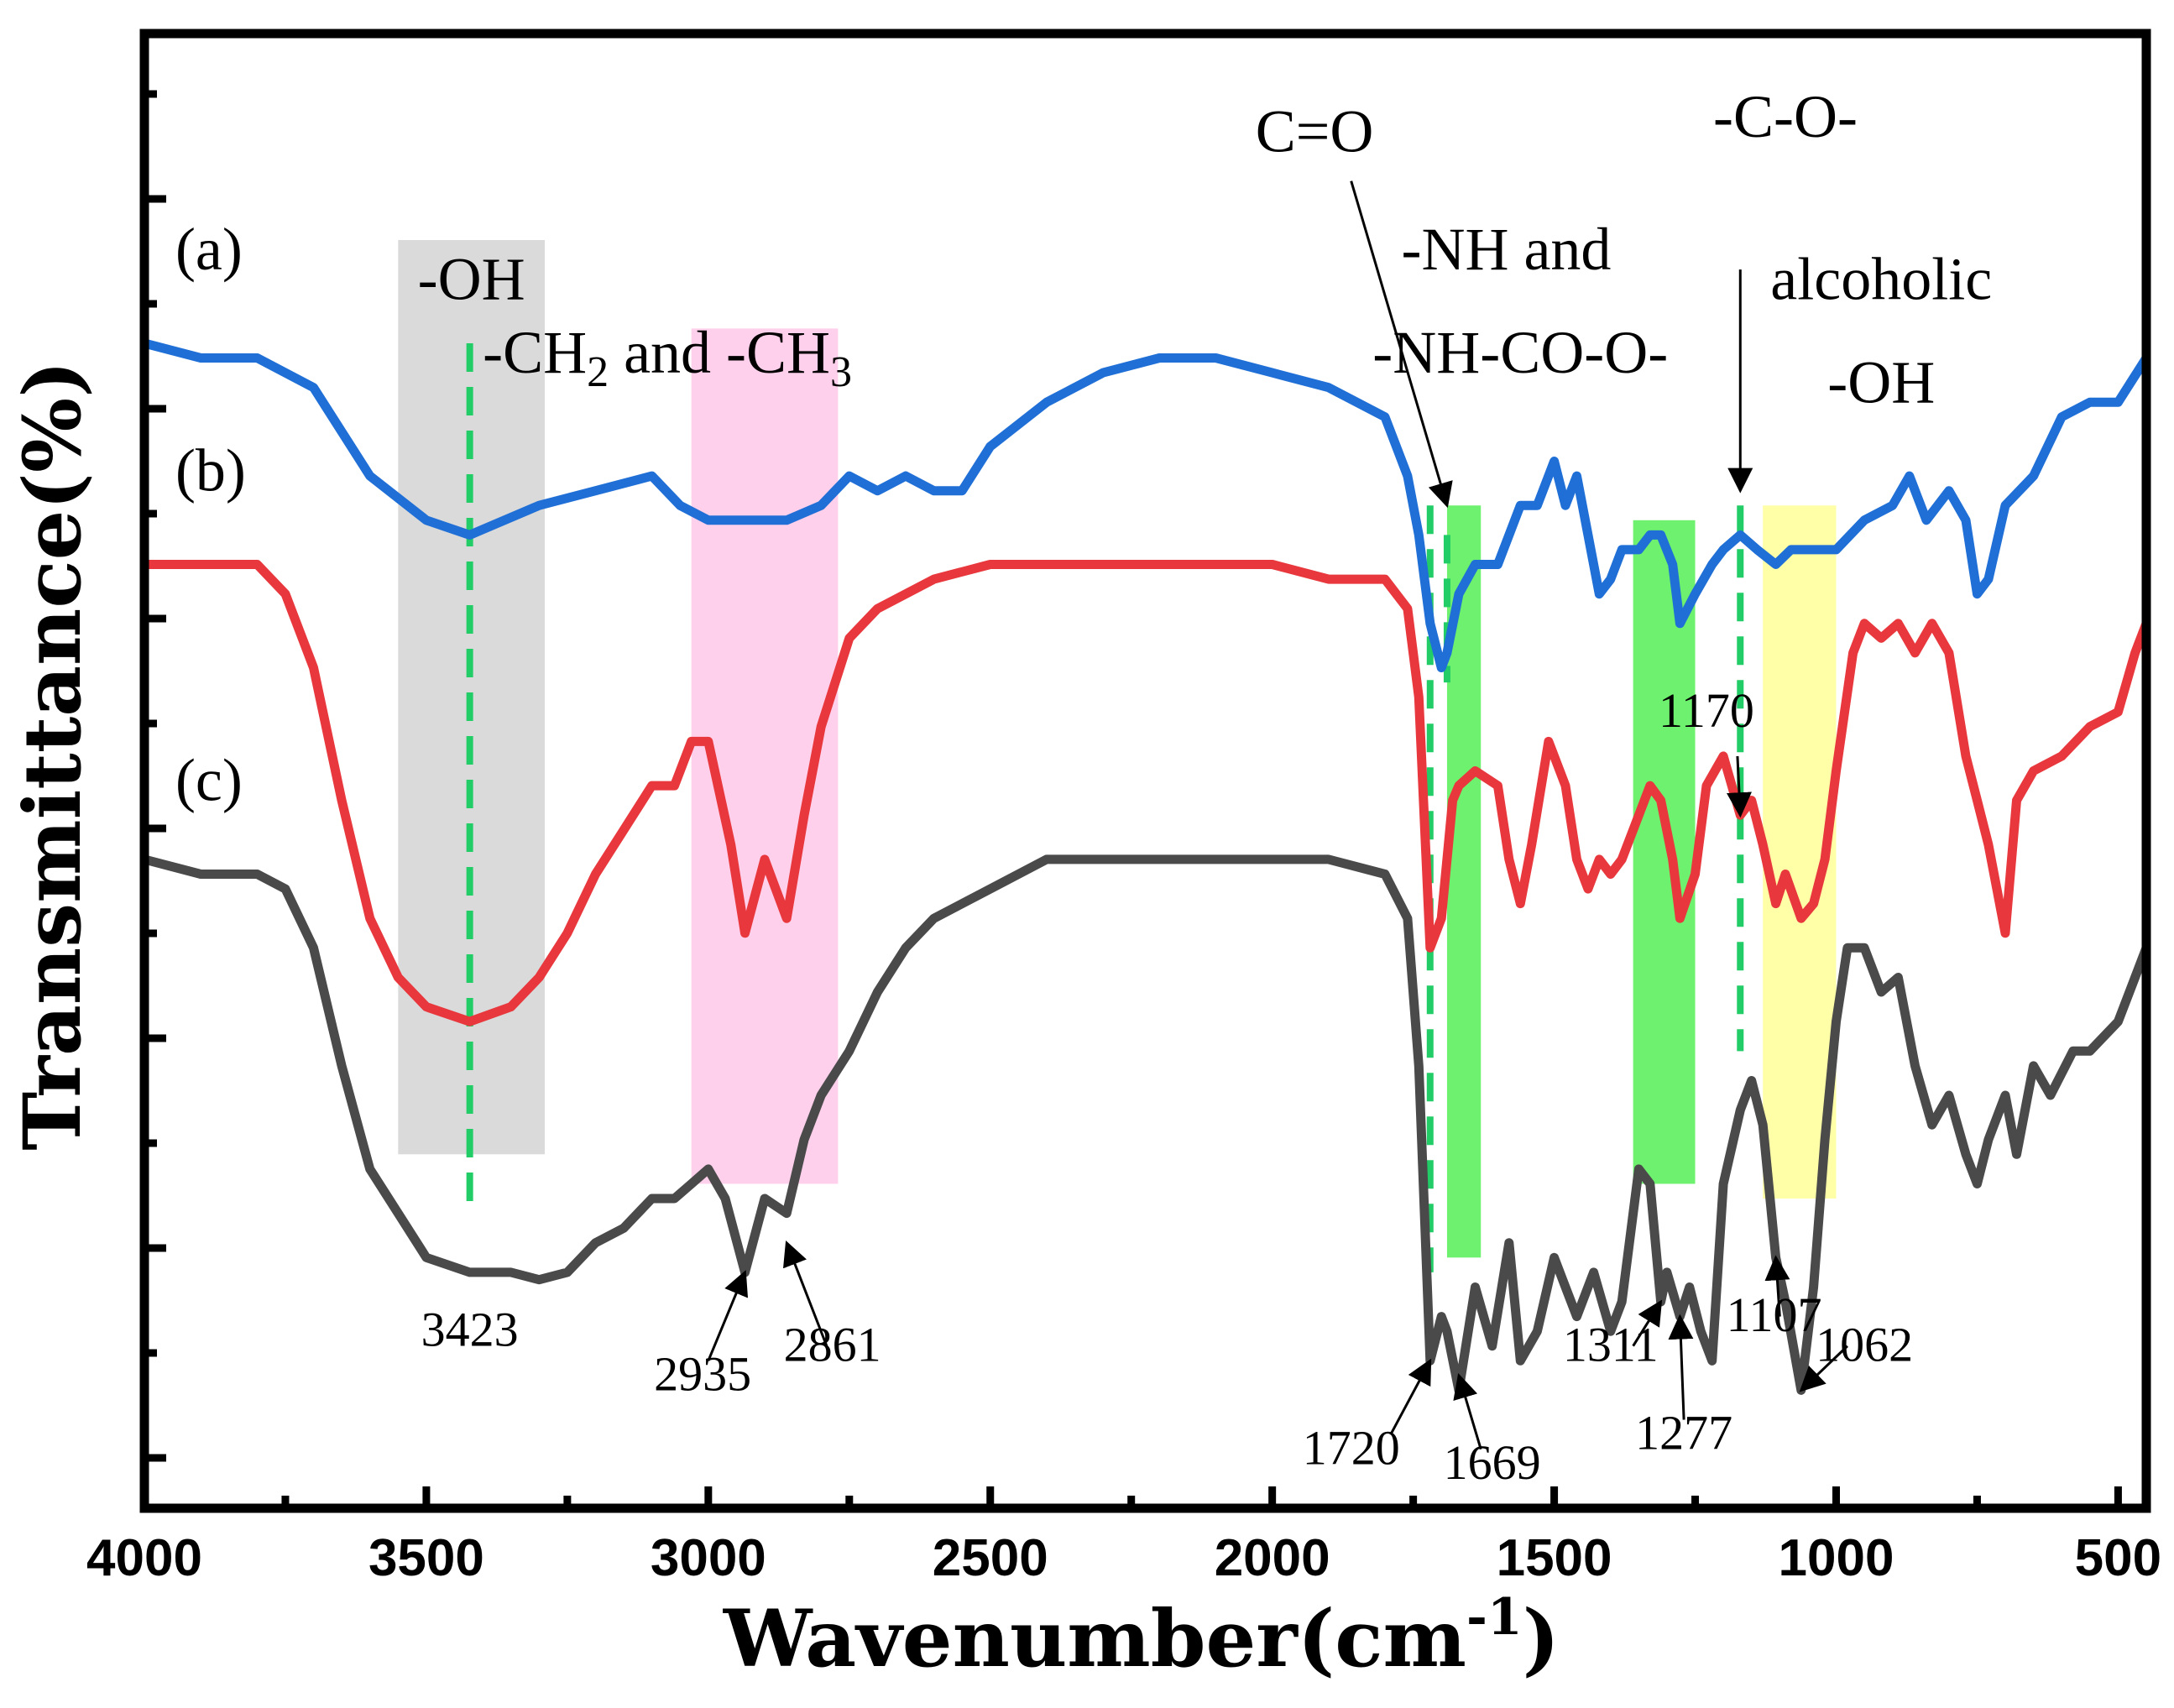 Image resolution: width=2174 pixels, height=1708 pixels. Describe the element at coordinates (1351, 1447) in the screenshot. I see `peak-label-1720: 1720` at that location.